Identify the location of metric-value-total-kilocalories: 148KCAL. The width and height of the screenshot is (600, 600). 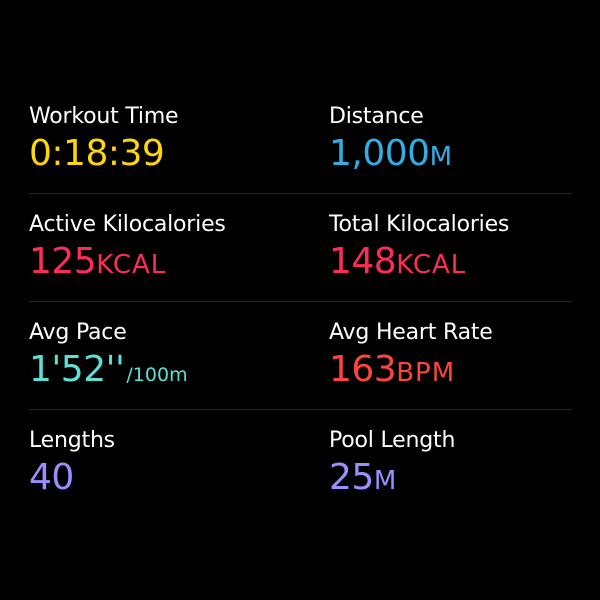
(419, 263).